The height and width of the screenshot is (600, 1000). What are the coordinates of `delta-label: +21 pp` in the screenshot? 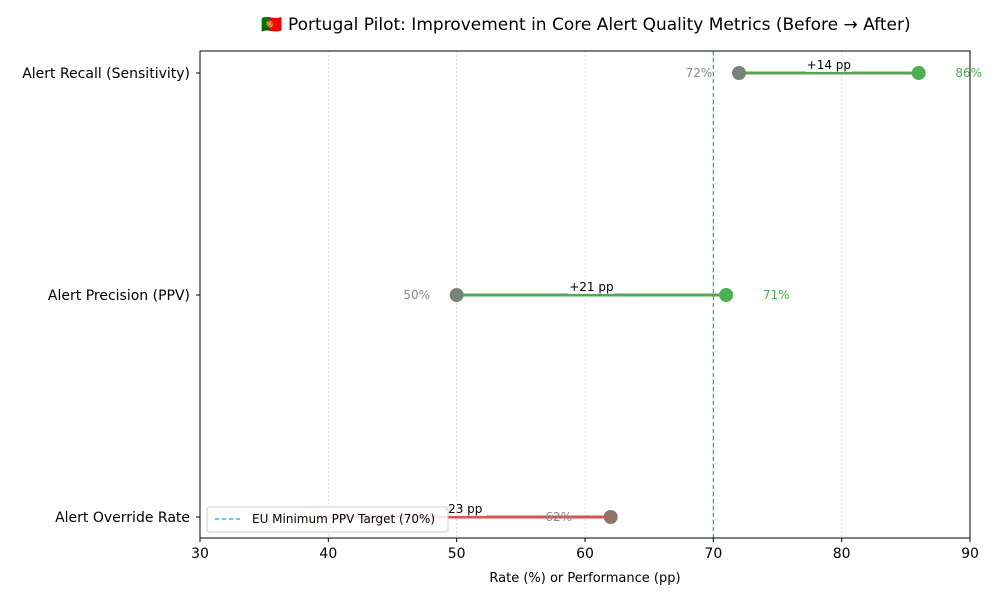 It's located at (591, 287).